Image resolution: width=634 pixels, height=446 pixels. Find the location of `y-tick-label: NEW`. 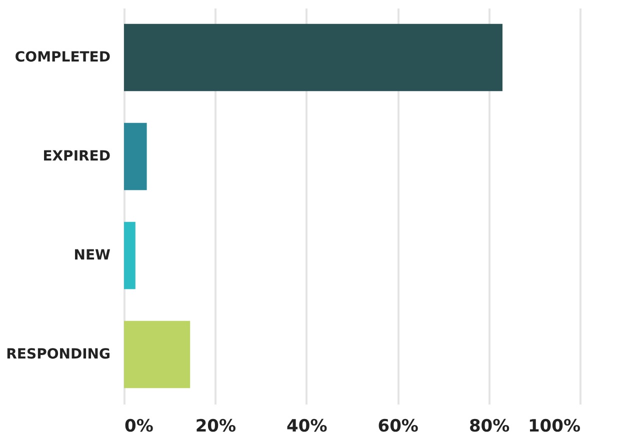

y-tick-label: NEW is located at coordinates (92, 256).